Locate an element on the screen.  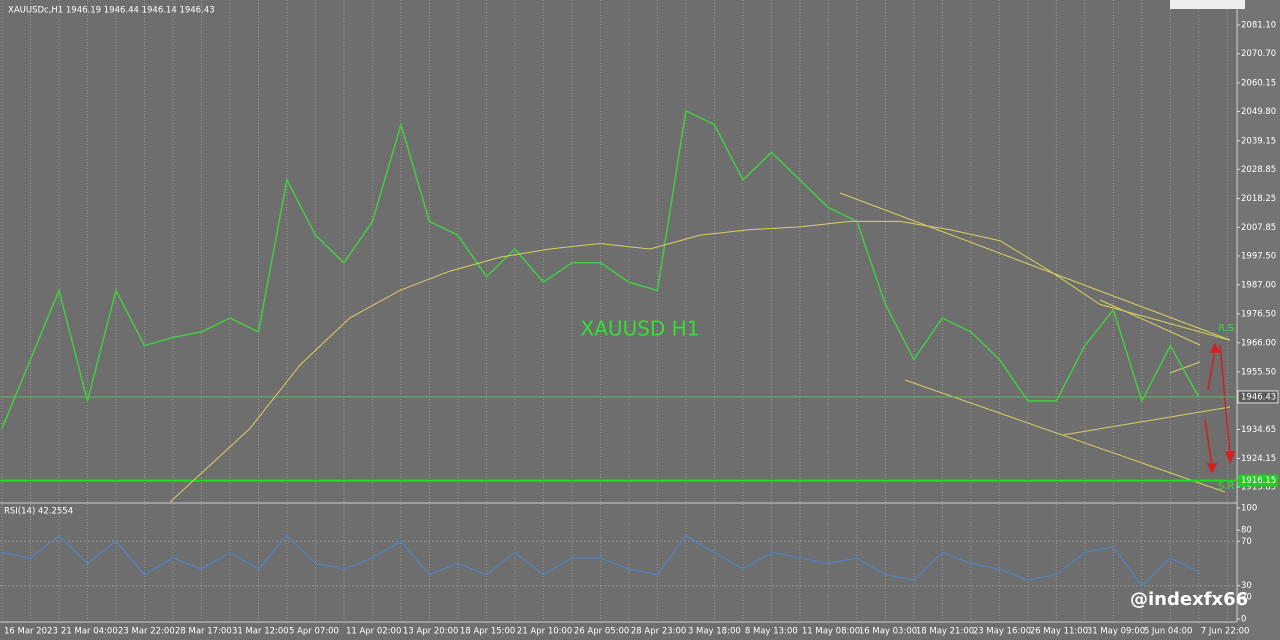
rsi-label: RSI(14) 42.2554 is located at coordinates (38, 512).